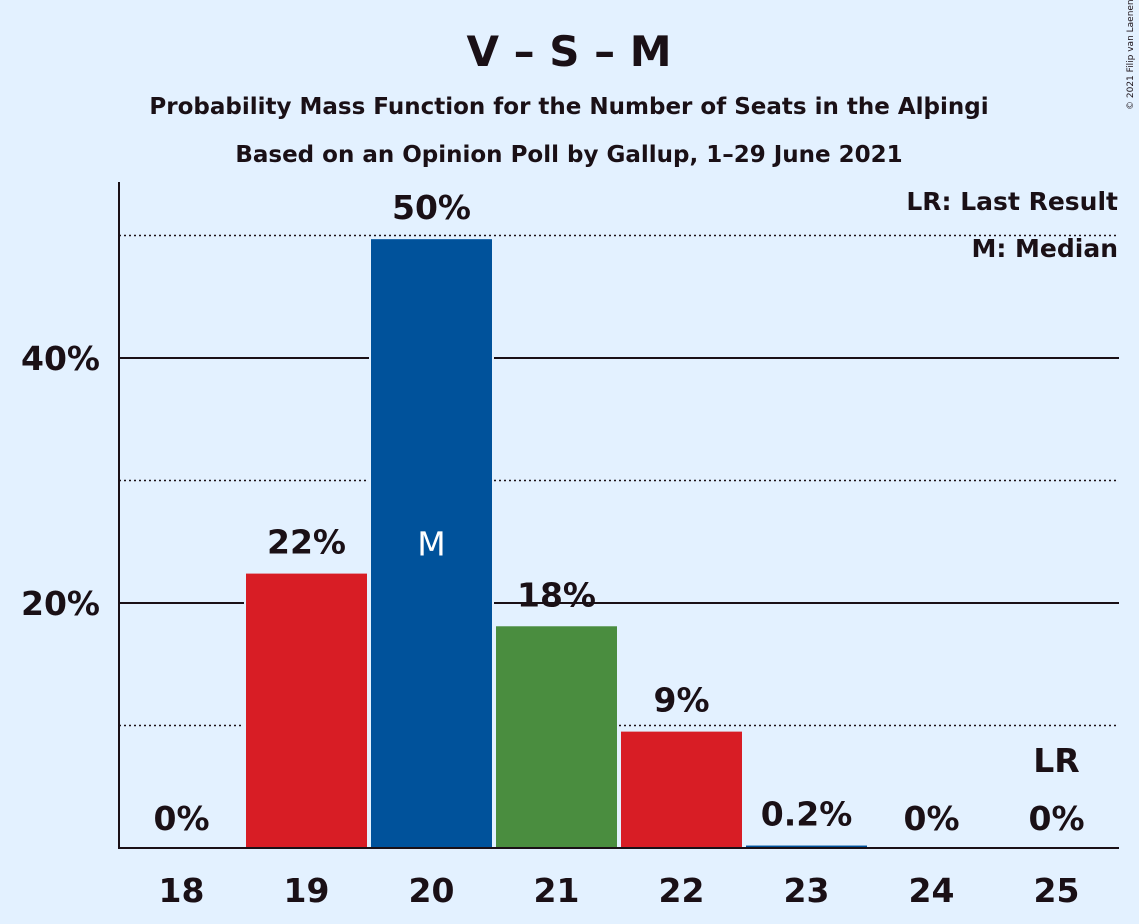 The width and height of the screenshot is (1139, 924). I want to click on y-tick-label: 40%, so click(60, 358).